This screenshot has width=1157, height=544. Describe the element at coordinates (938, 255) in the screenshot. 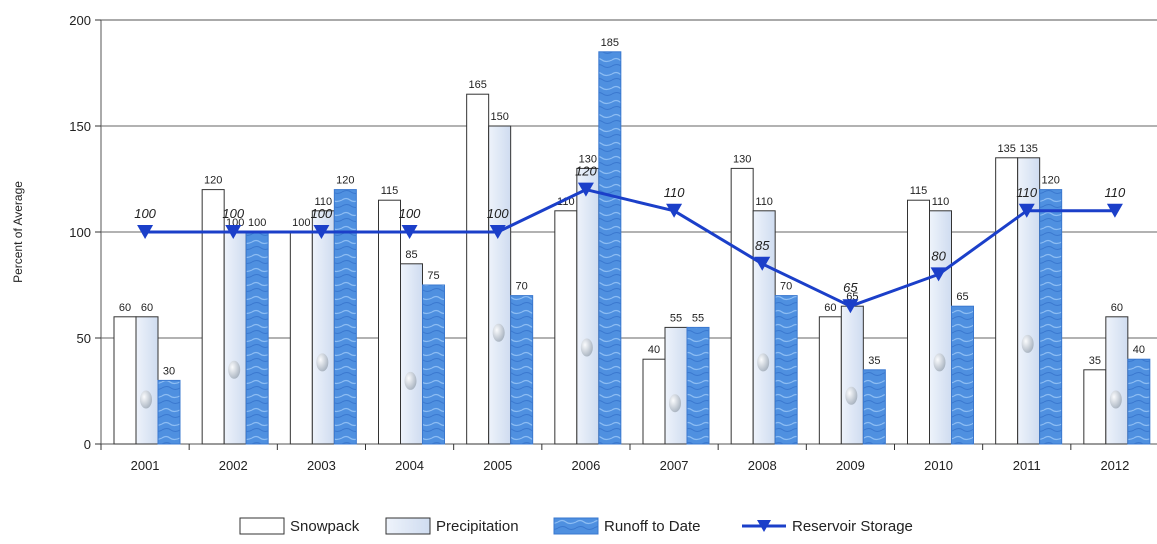

I see `reservoir-storage-label: 80` at that location.